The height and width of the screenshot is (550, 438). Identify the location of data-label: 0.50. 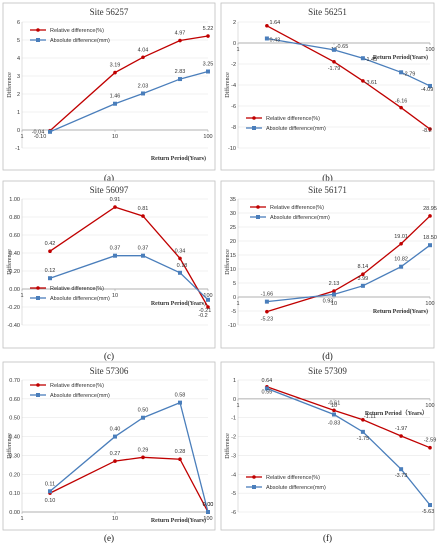
(143, 411).